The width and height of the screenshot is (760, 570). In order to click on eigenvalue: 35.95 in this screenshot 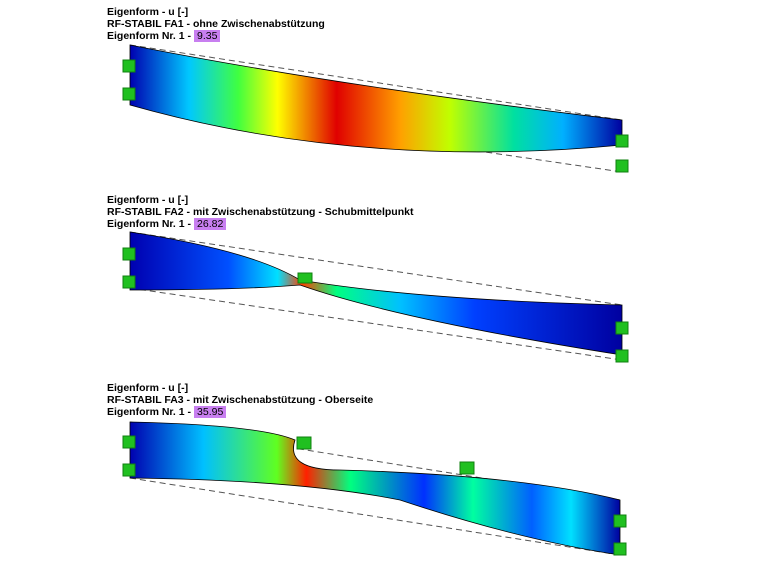, I will do `click(210, 412)`.